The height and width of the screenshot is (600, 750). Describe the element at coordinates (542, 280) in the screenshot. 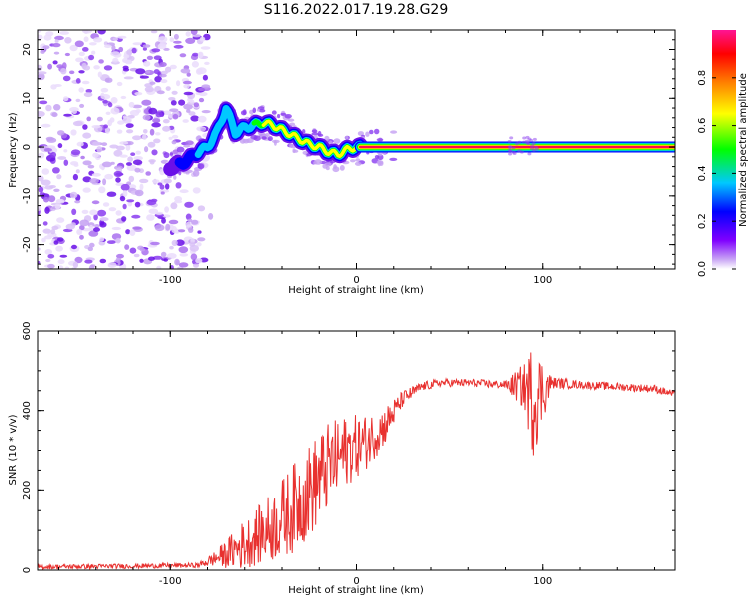

I see `spectrogram-xtick-label: 100` at that location.